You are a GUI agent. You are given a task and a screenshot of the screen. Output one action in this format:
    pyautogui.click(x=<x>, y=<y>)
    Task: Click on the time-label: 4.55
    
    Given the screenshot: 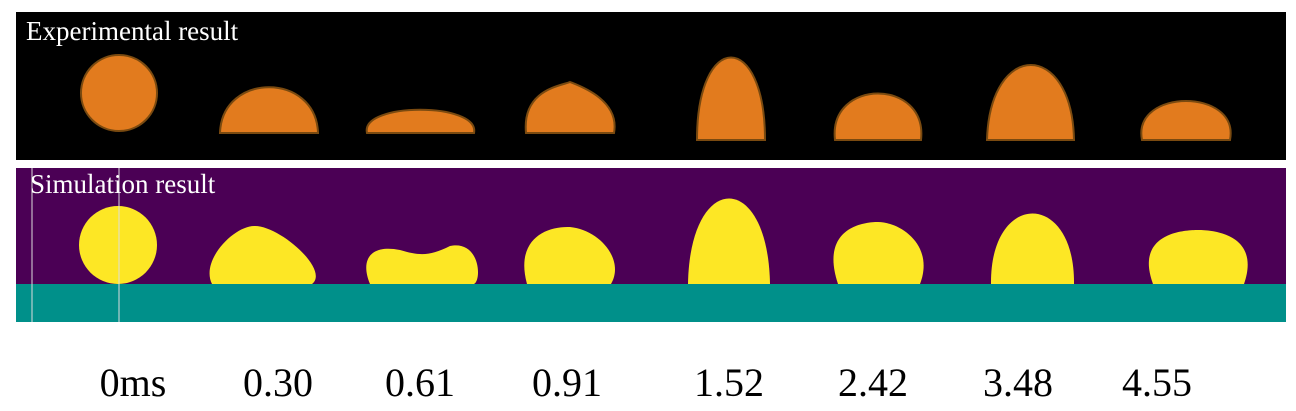 What is the action you would take?
    pyautogui.click(x=1157, y=382)
    